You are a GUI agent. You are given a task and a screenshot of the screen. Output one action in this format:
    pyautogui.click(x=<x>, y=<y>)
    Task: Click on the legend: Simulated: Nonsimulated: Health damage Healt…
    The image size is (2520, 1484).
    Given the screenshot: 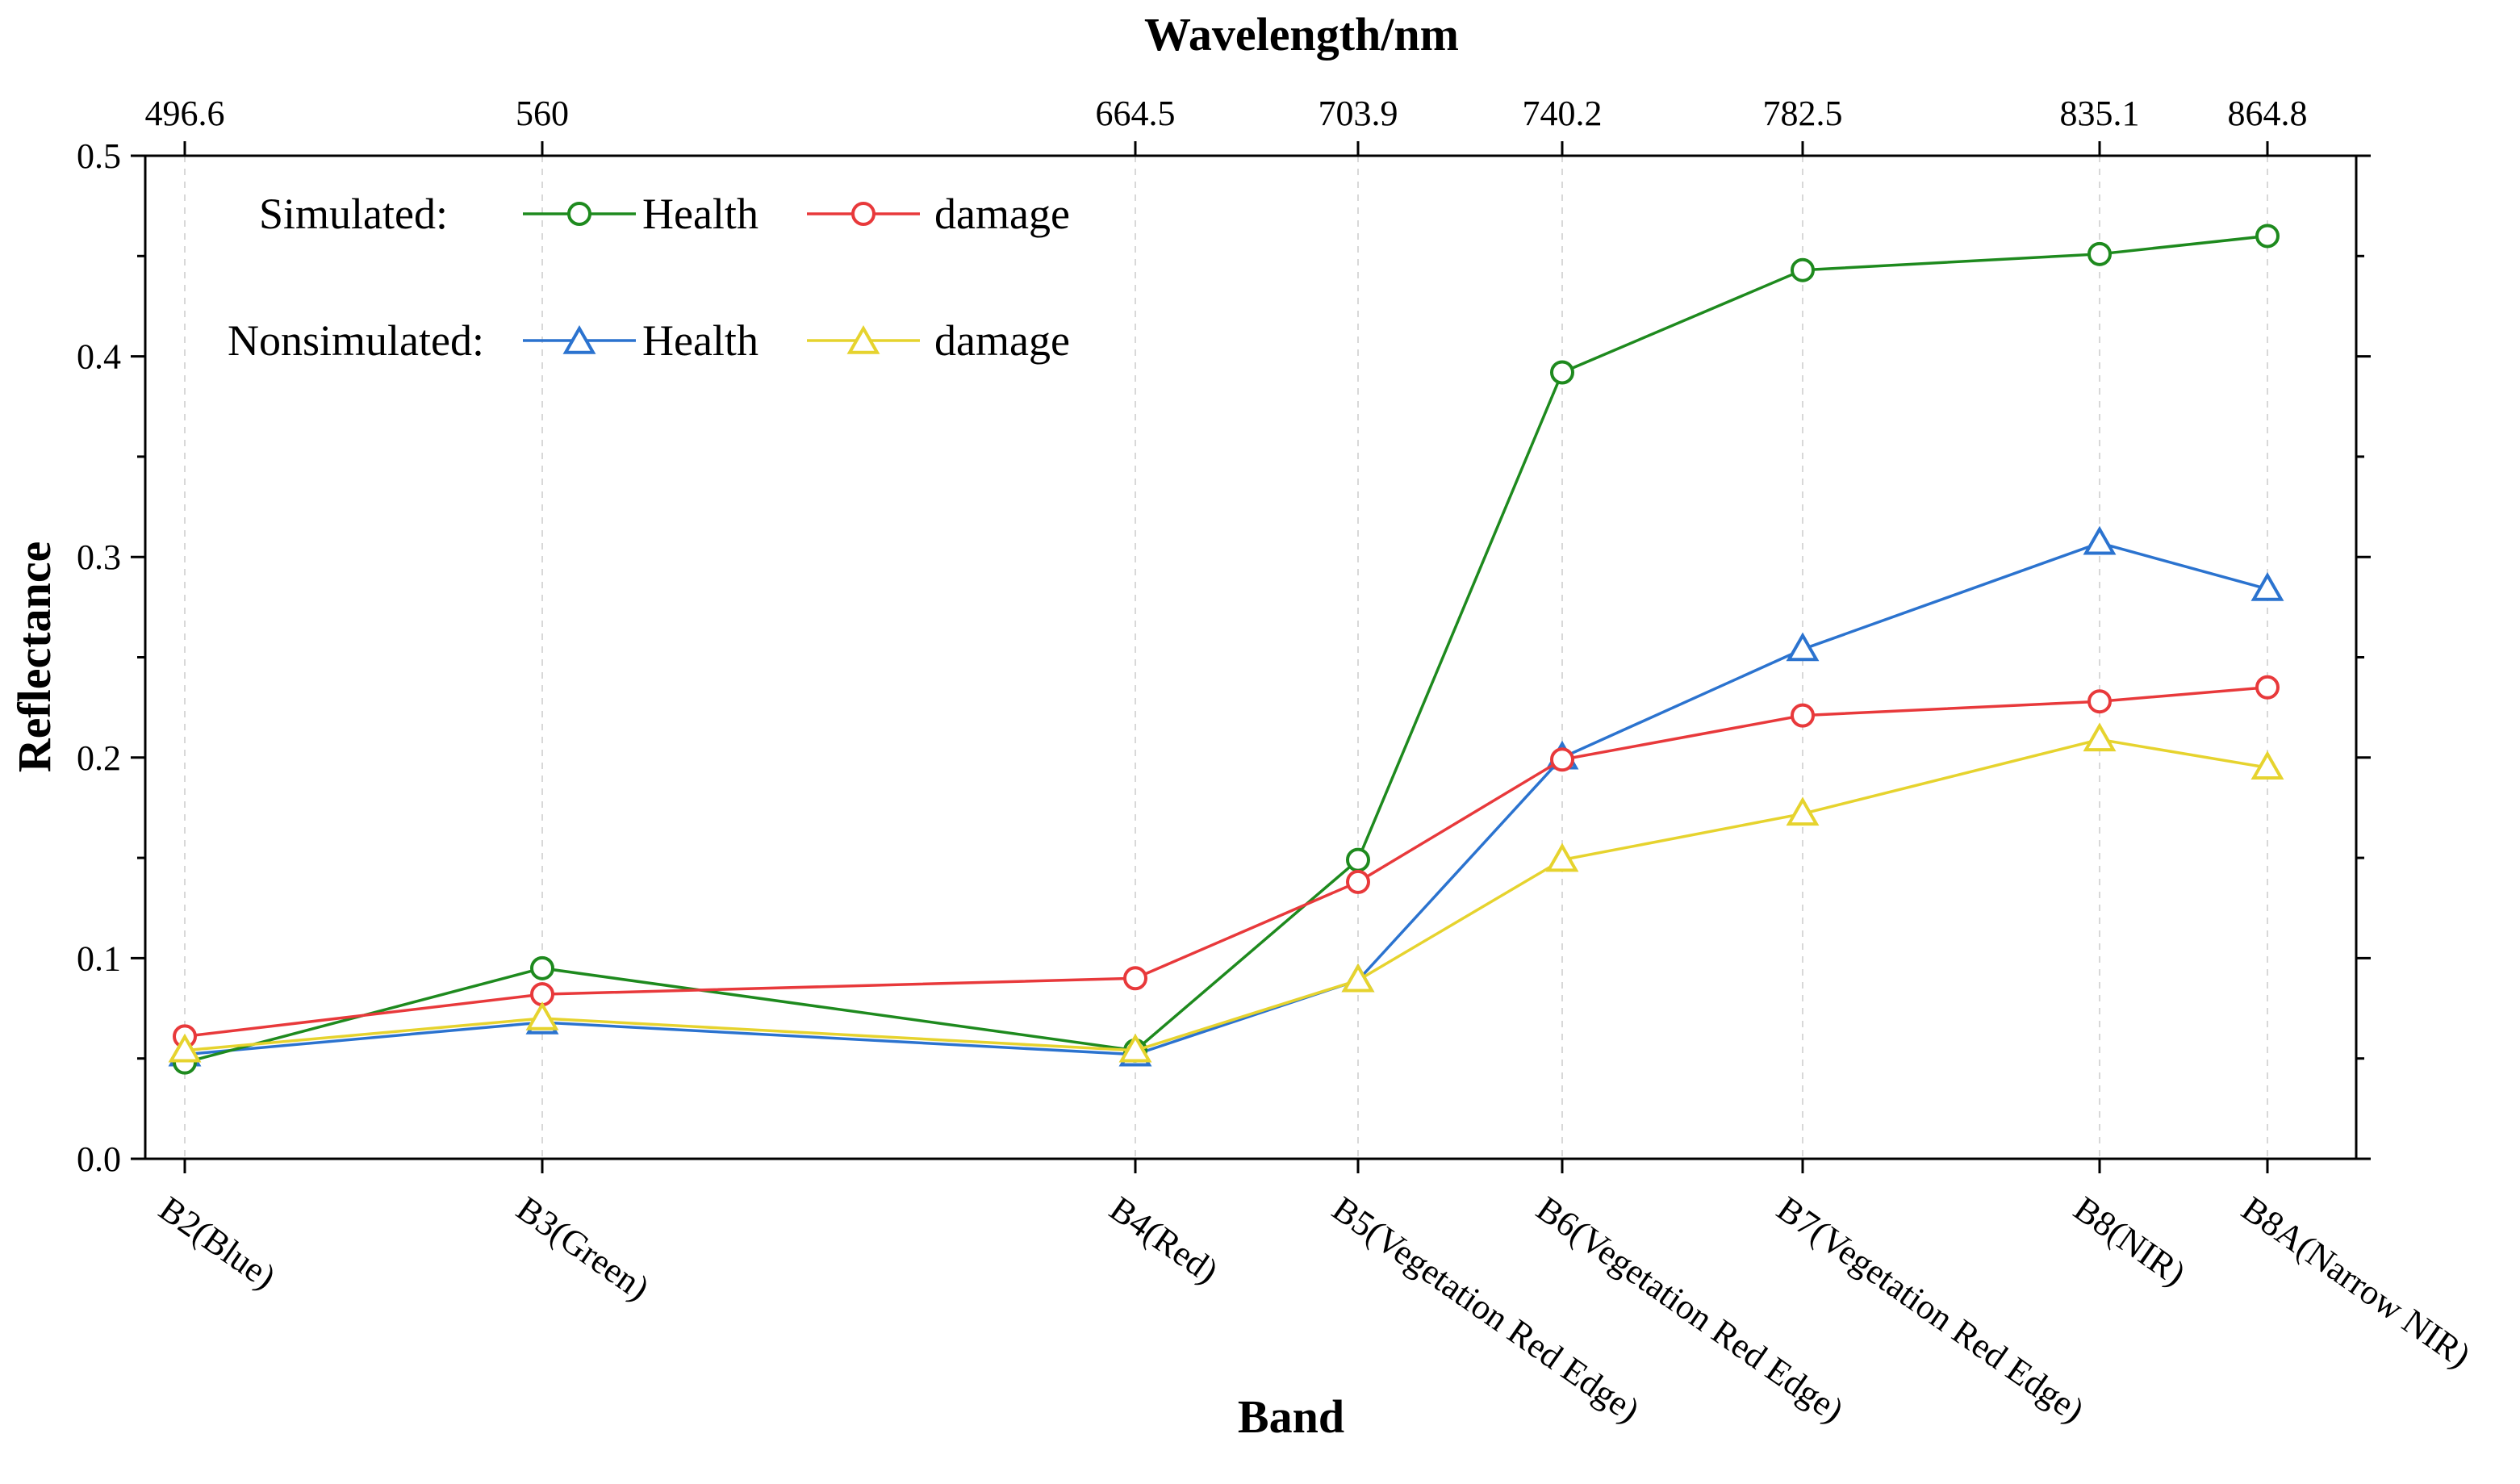 What is the action you would take?
    pyautogui.click(x=649, y=277)
    